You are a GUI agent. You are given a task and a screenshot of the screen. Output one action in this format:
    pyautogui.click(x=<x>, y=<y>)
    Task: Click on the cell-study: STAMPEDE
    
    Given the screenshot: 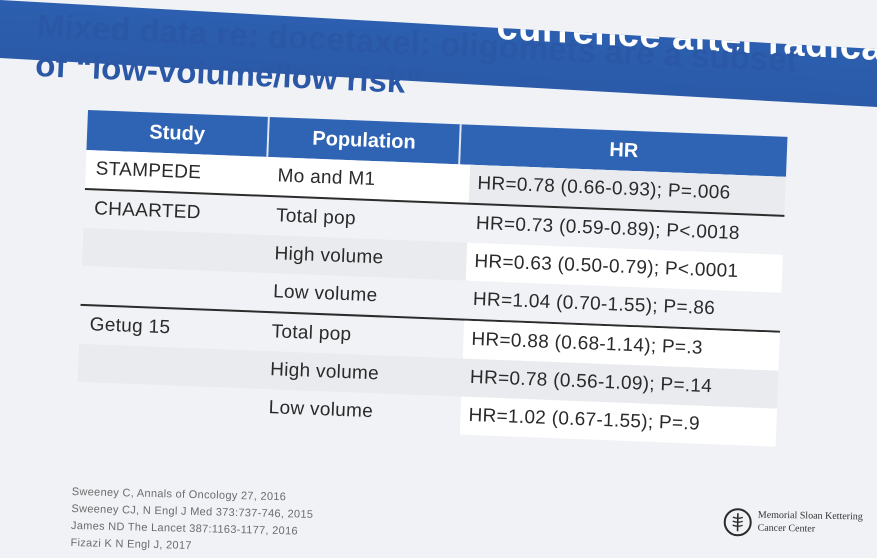 What is the action you would take?
    pyautogui.click(x=148, y=171)
    